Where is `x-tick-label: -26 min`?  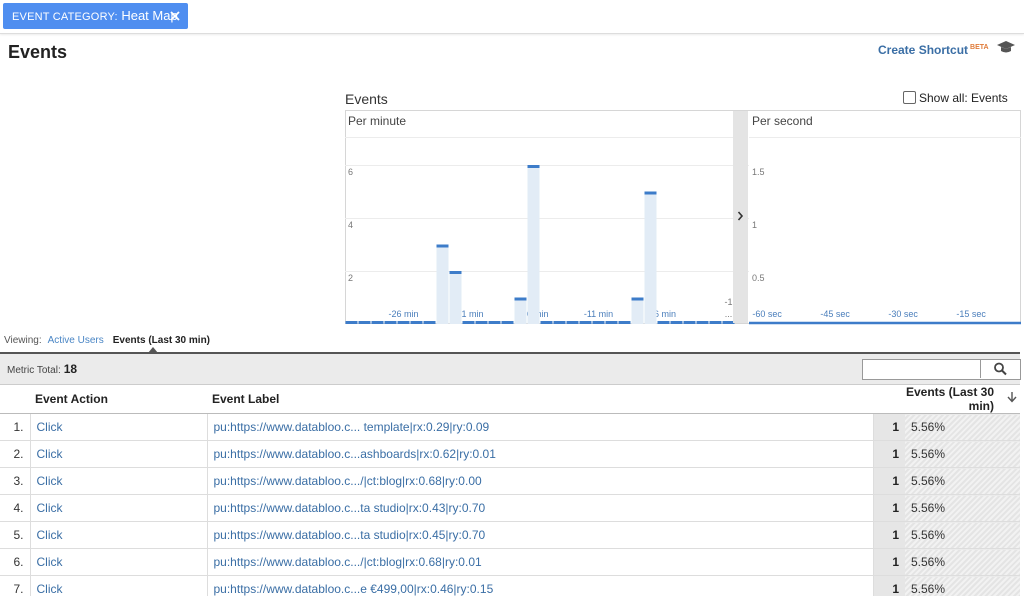 x-tick-label: -26 min is located at coordinates (403, 314).